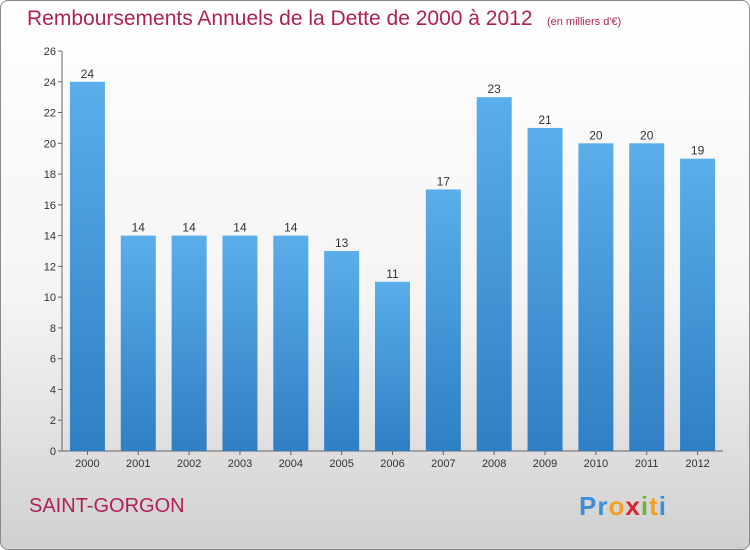 This screenshot has width=750, height=550. What do you see at coordinates (240, 464) in the screenshot?
I see `x-tick-label: 2003` at bounding box center [240, 464].